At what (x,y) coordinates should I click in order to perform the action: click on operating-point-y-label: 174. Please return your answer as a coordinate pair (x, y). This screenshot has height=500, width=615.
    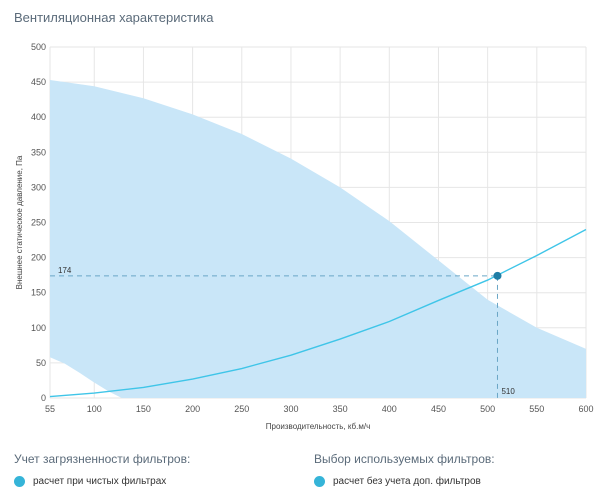
    Looking at the image, I should click on (65, 270).